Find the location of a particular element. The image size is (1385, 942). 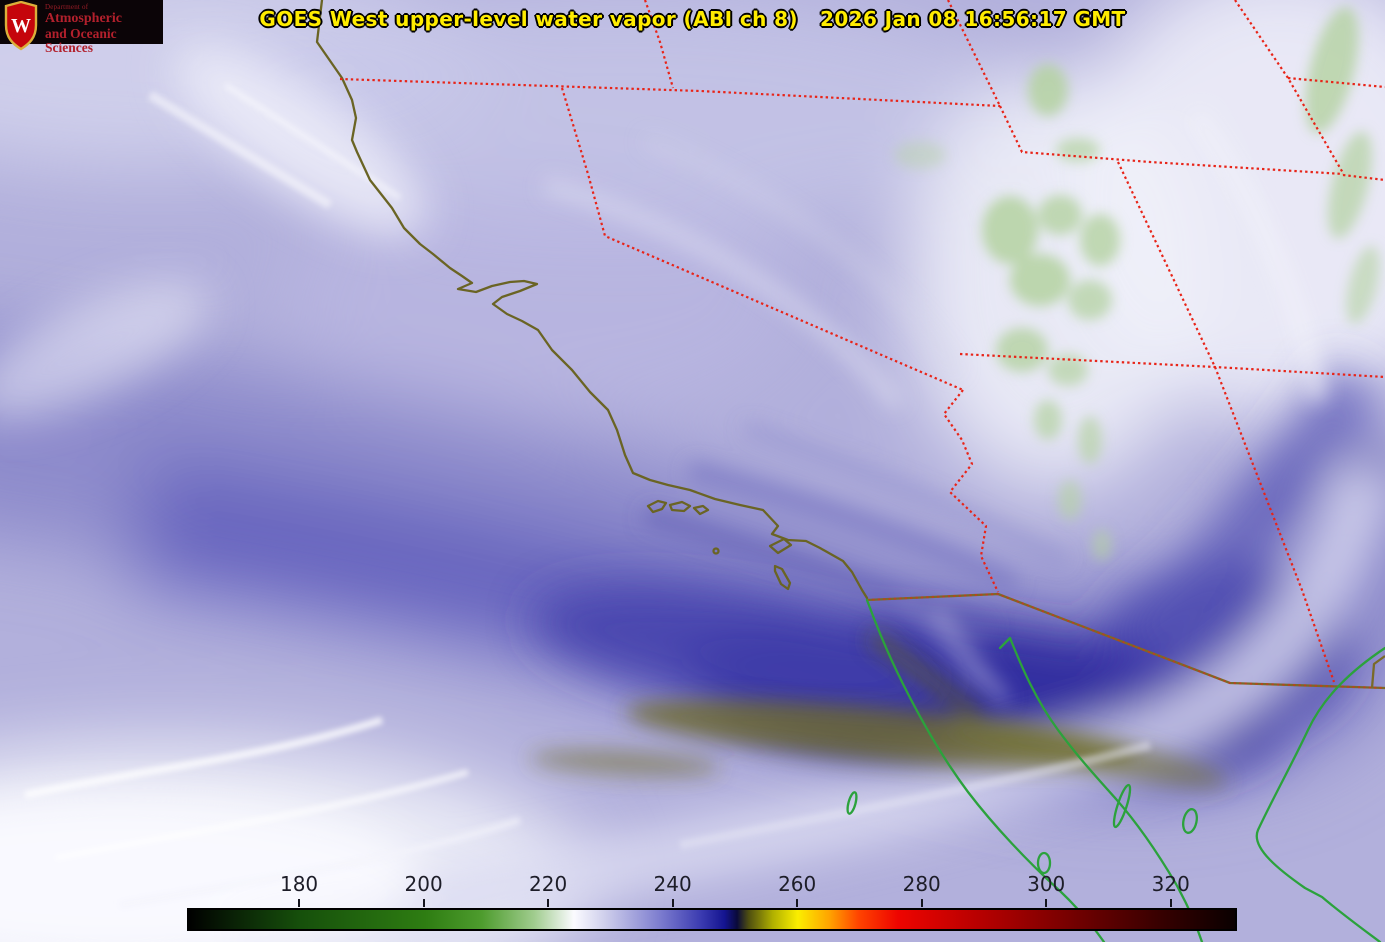

colorbar-tick-label: 280 is located at coordinates (921, 884).